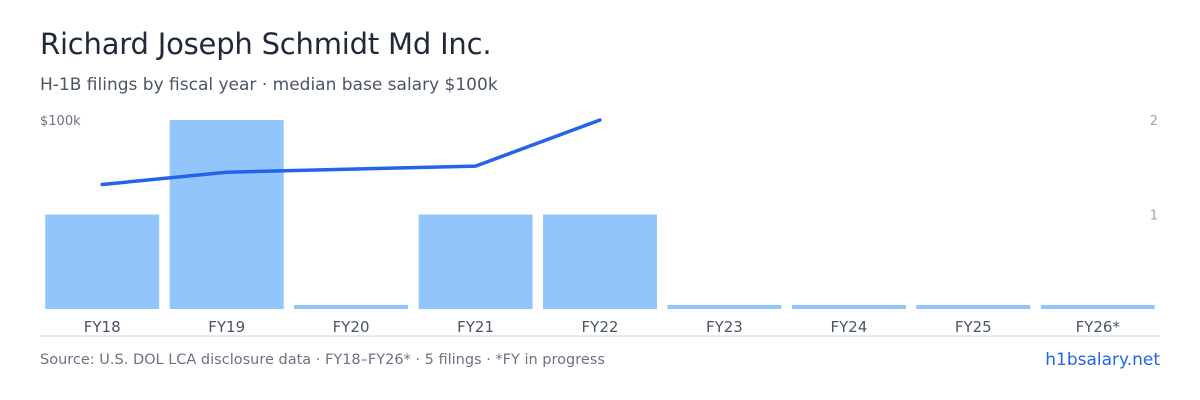 This screenshot has height=400, width=1200. Describe the element at coordinates (848, 307) in the screenshot. I see `bar-FY24` at that location.